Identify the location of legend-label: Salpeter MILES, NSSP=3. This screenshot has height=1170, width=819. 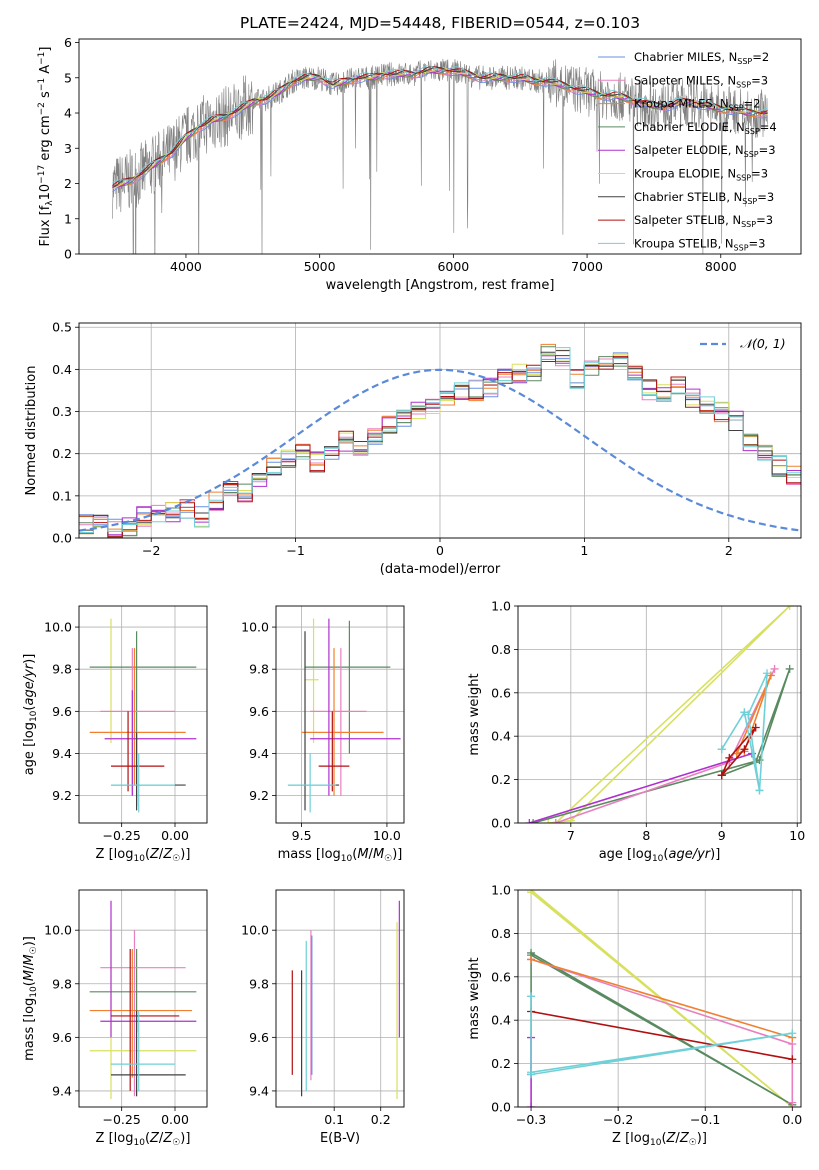
(701, 81).